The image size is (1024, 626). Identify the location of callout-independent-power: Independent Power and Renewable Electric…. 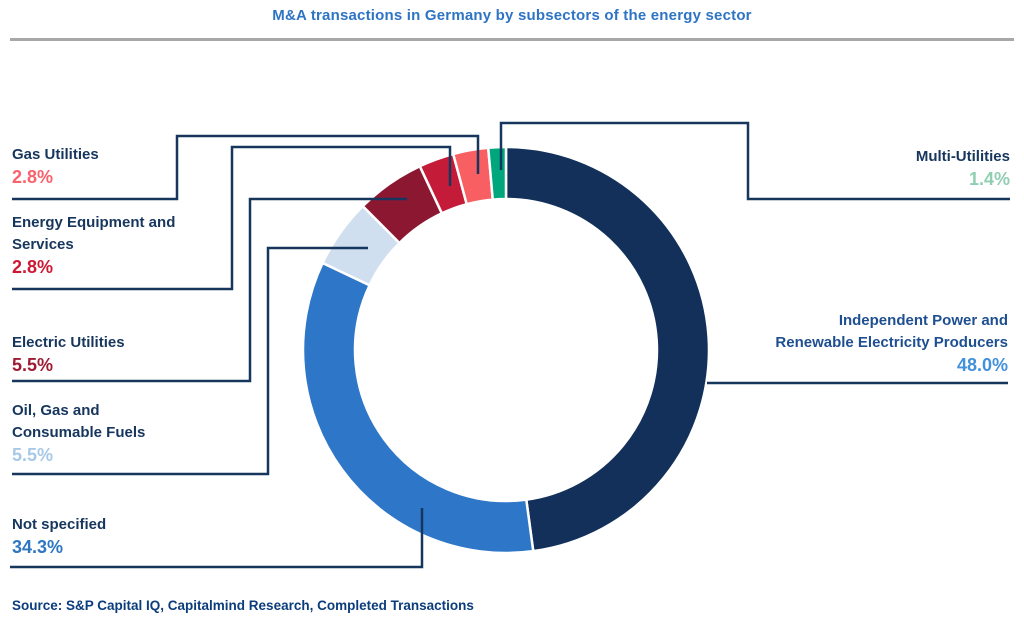
(891, 343).